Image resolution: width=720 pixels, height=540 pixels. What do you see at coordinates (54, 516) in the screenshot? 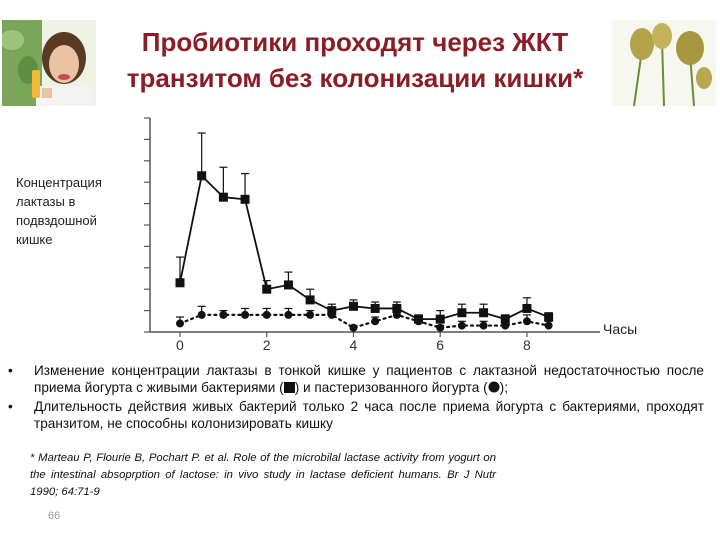
I see `page-number: 66` at bounding box center [54, 516].